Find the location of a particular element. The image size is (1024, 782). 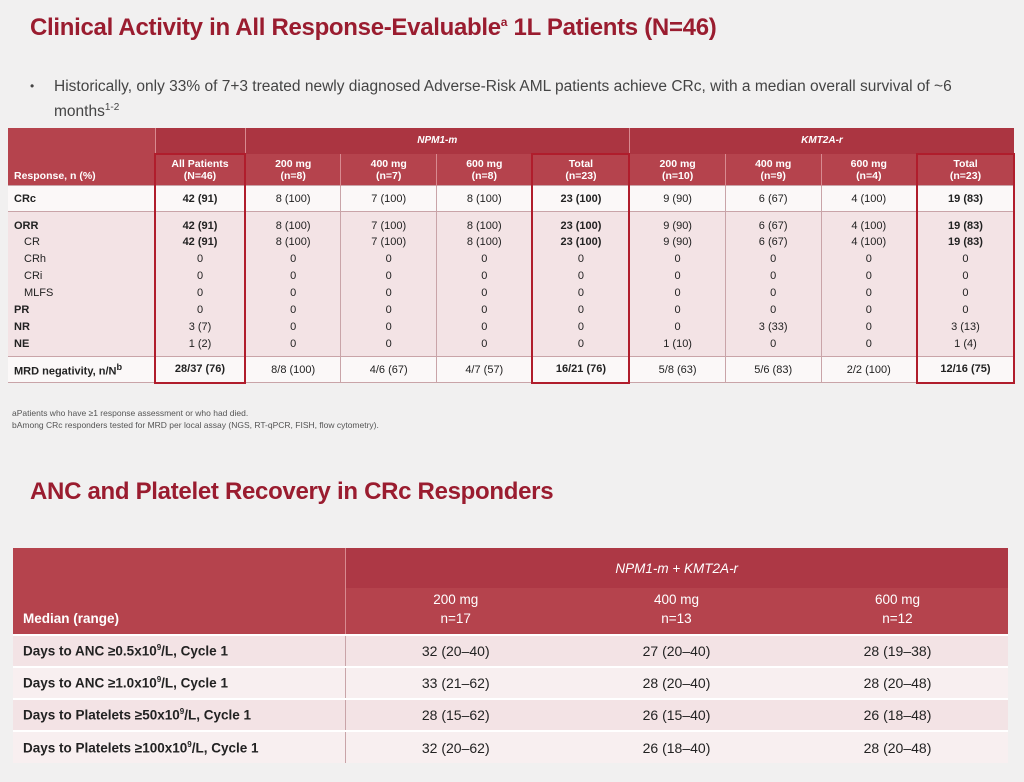

row-label-sup: b is located at coordinates (119, 366).